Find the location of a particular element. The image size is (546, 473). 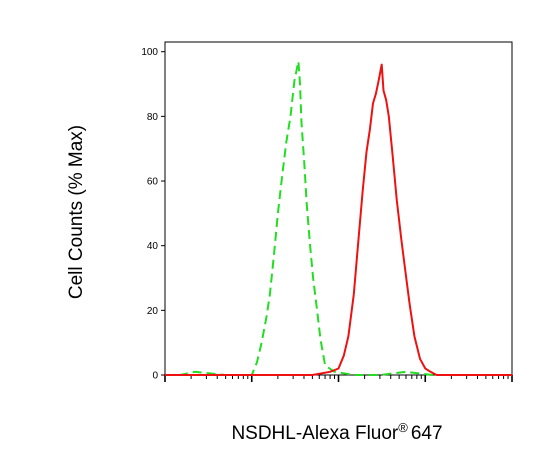

x-axis-title: NSDHL-Alexa Fluor® 647 is located at coordinates (336, 432).